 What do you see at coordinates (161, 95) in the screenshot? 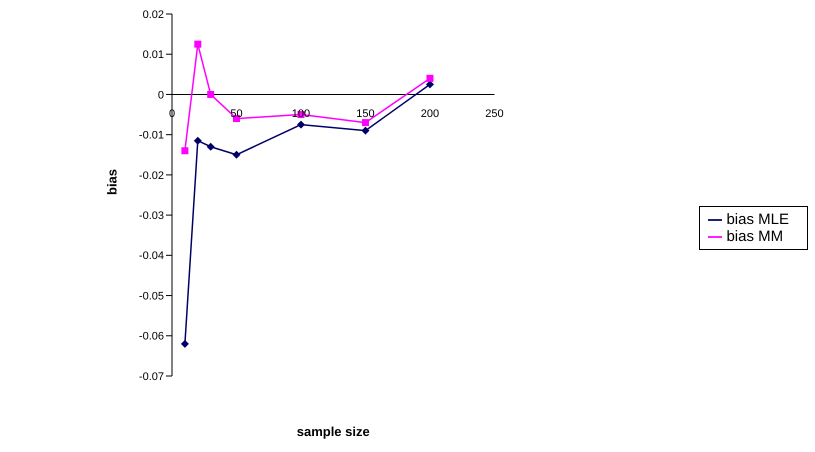
I see `y-tick-label: 0` at bounding box center [161, 95].